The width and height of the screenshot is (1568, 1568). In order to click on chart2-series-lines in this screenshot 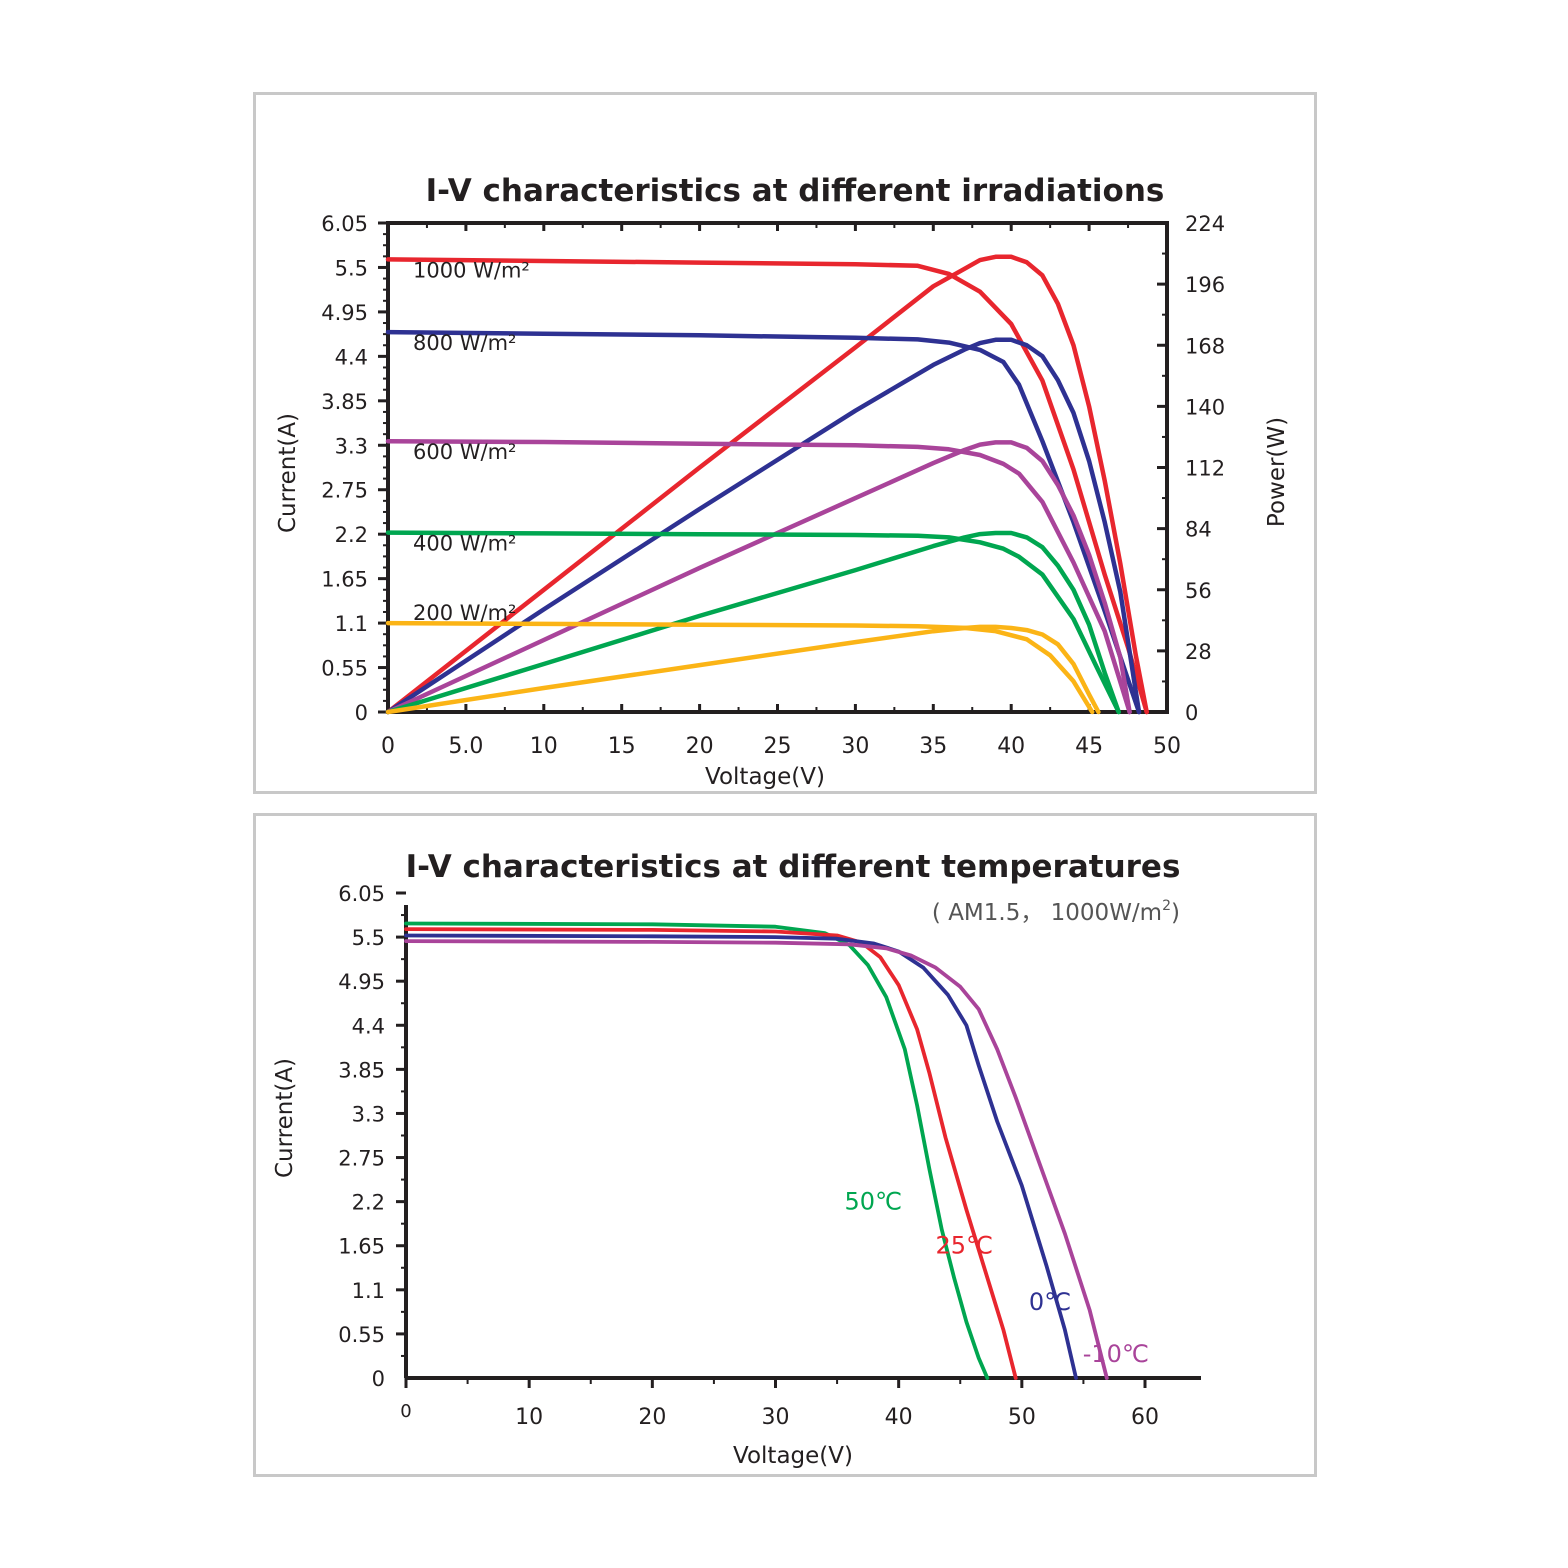, I will do `click(756, 1150)`.